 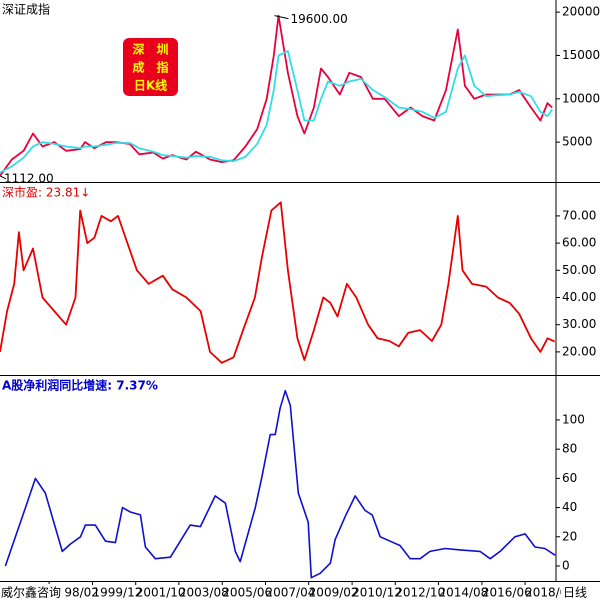 What do you see at coordinates (281, 17) in the screenshot?
I see `max-pointer` at bounding box center [281, 17].